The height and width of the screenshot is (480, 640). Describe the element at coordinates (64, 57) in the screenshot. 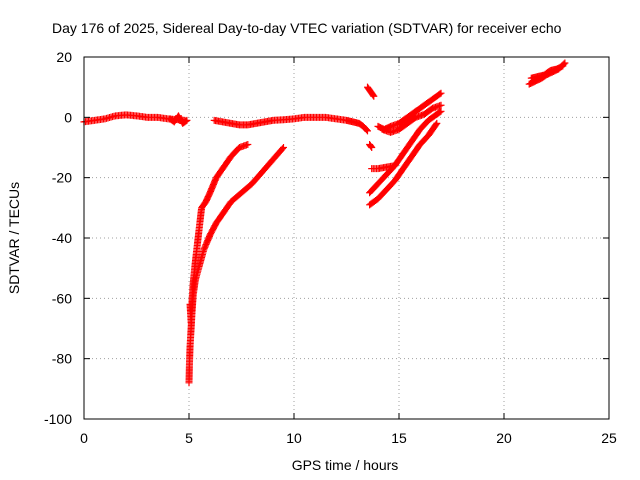

I see `y-tick-label: 20` at that location.